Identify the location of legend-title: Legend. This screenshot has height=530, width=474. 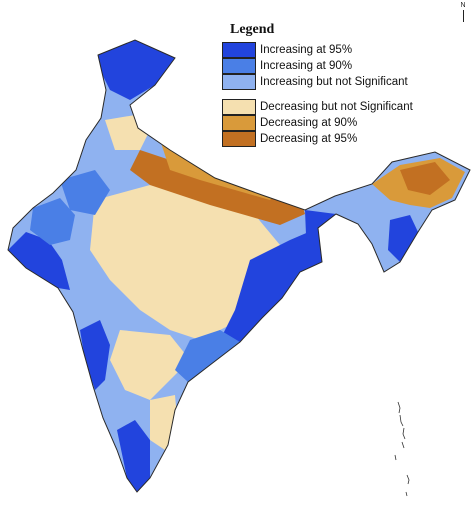
(252, 29).